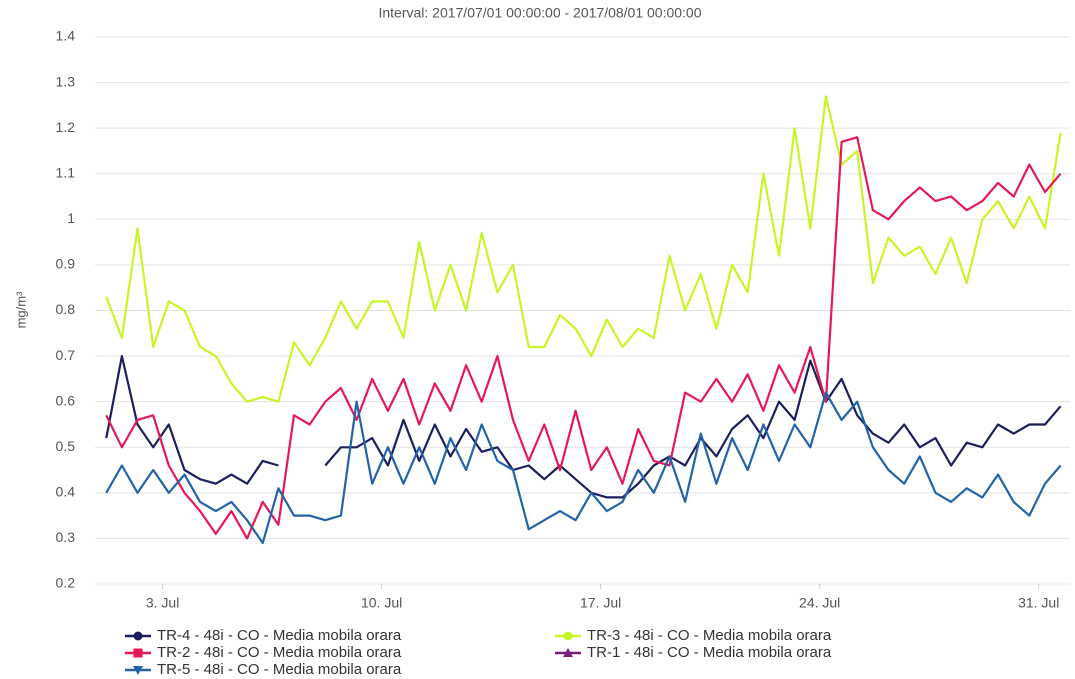  What do you see at coordinates (71, 218) in the screenshot?
I see `y-tick-label: 1` at bounding box center [71, 218].